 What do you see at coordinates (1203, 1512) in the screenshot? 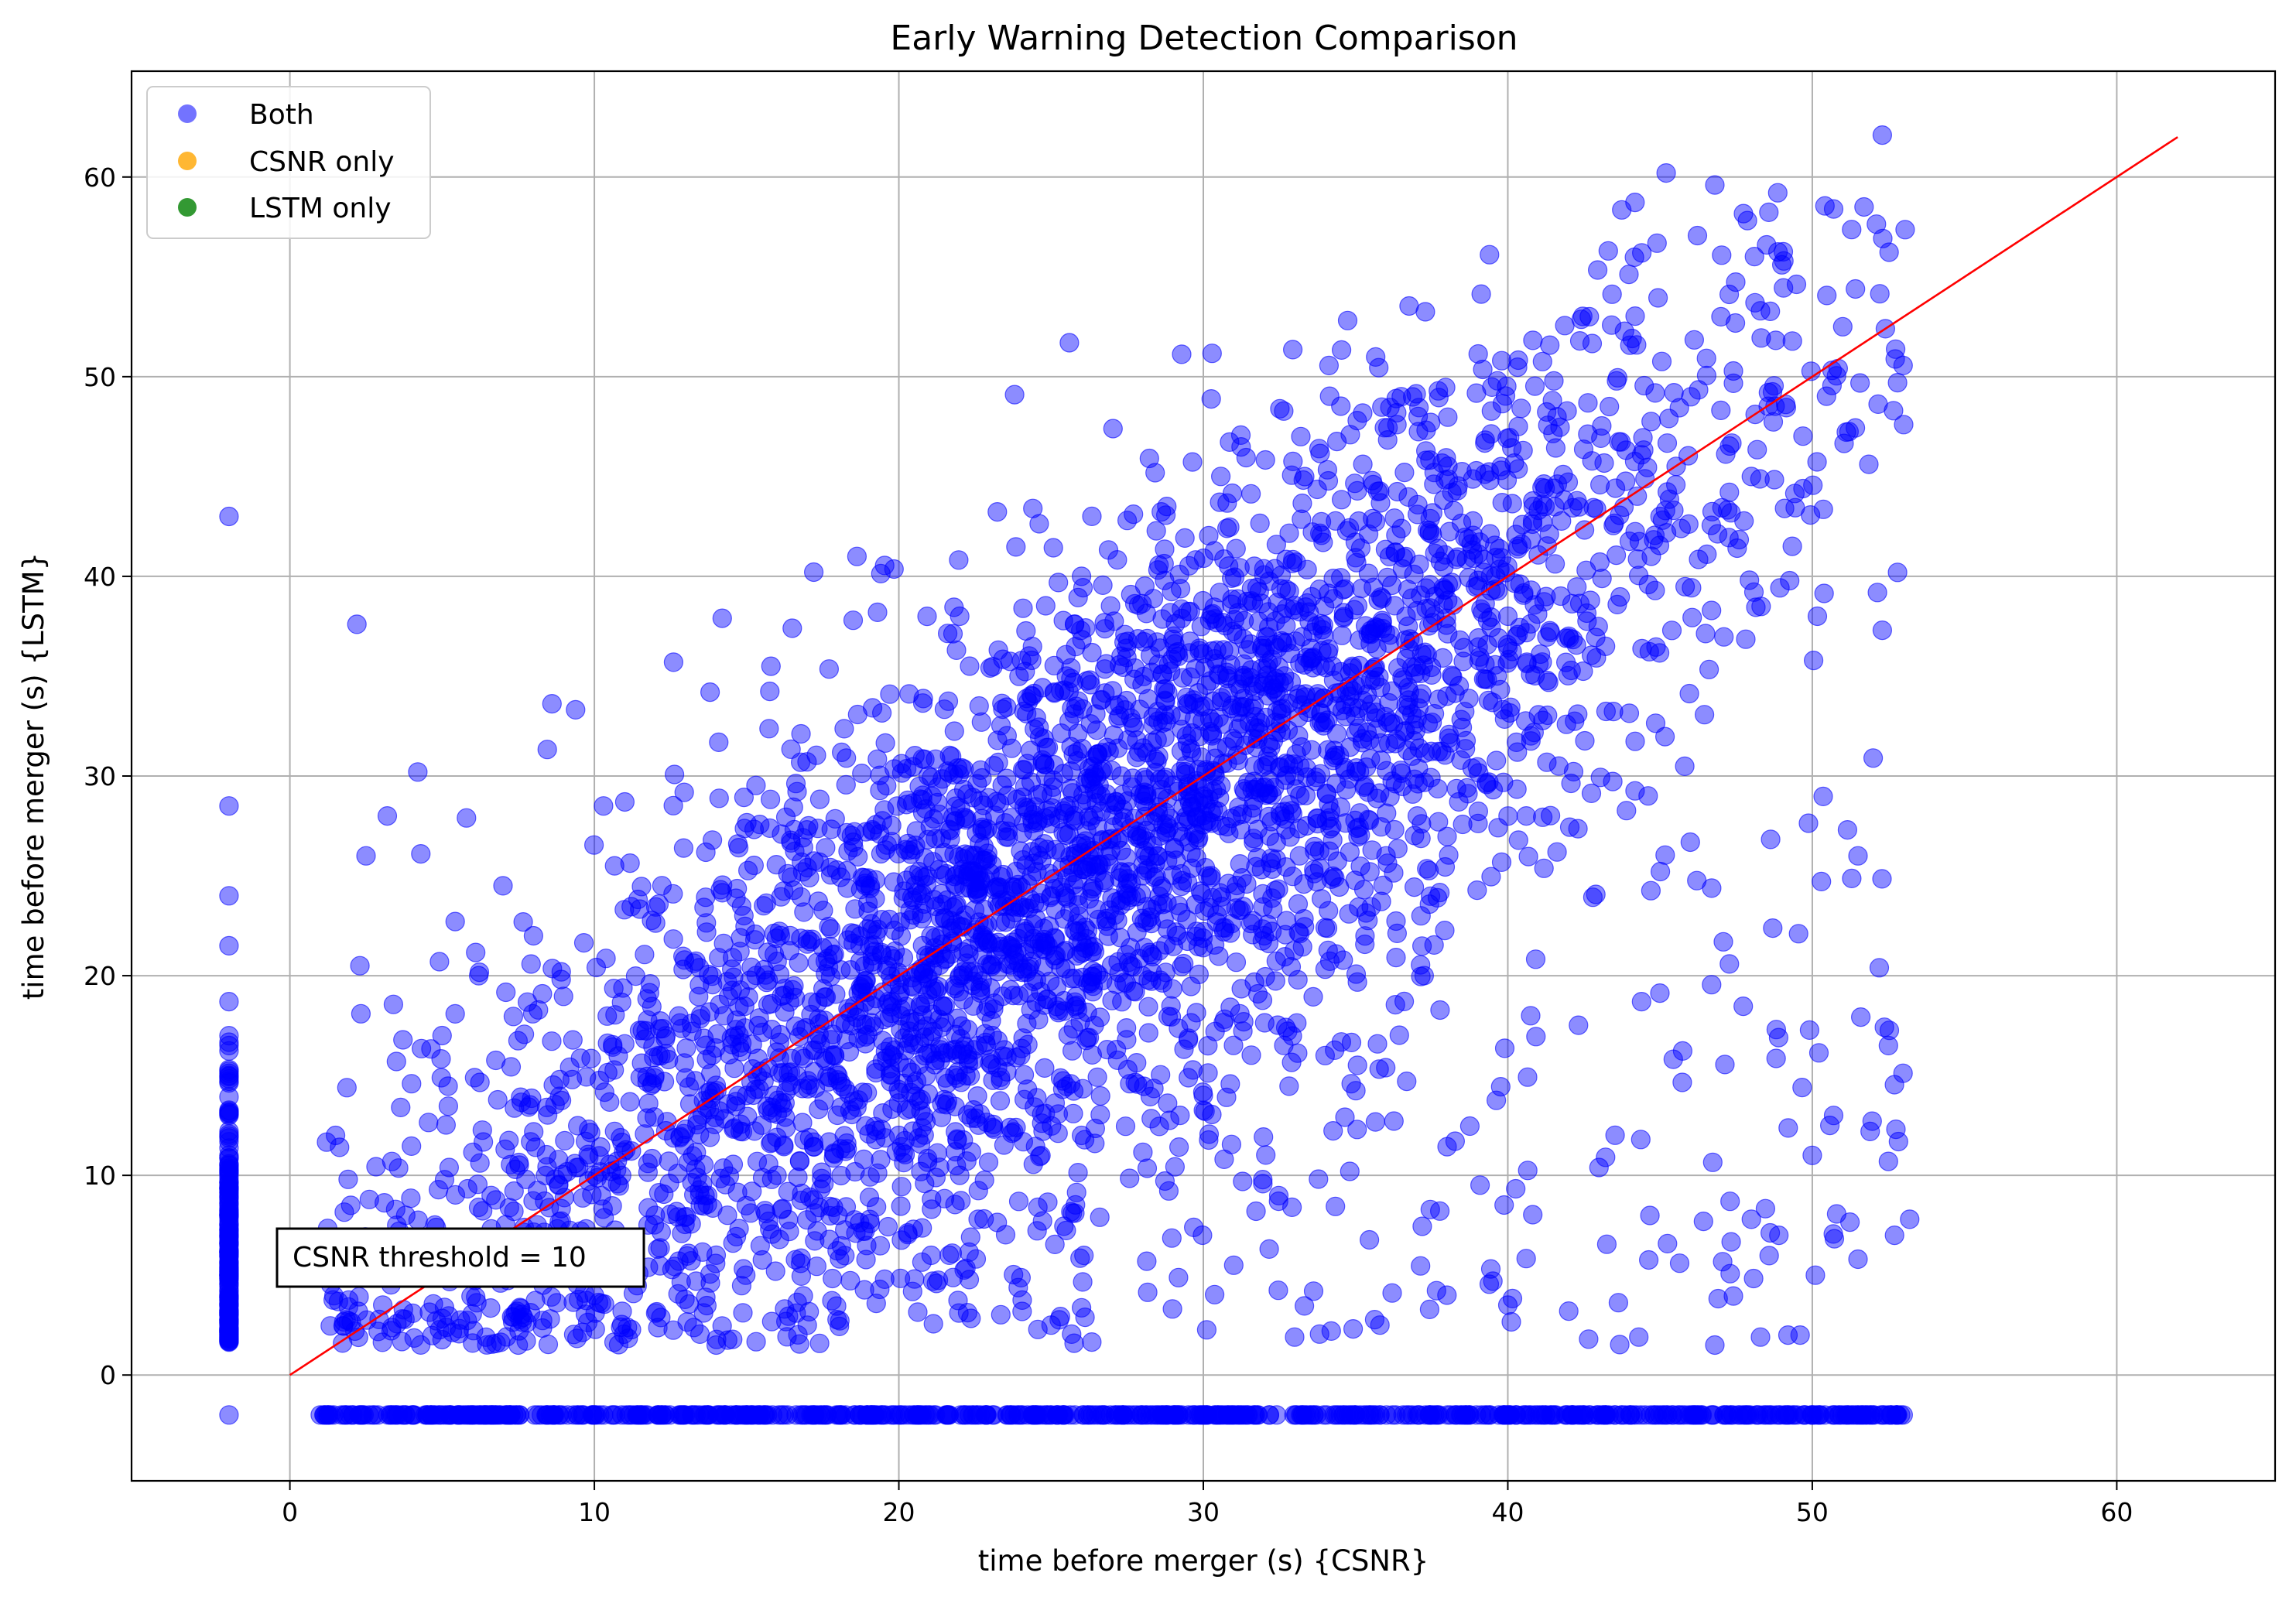
I see `x-tick-label: 30` at bounding box center [1203, 1512].